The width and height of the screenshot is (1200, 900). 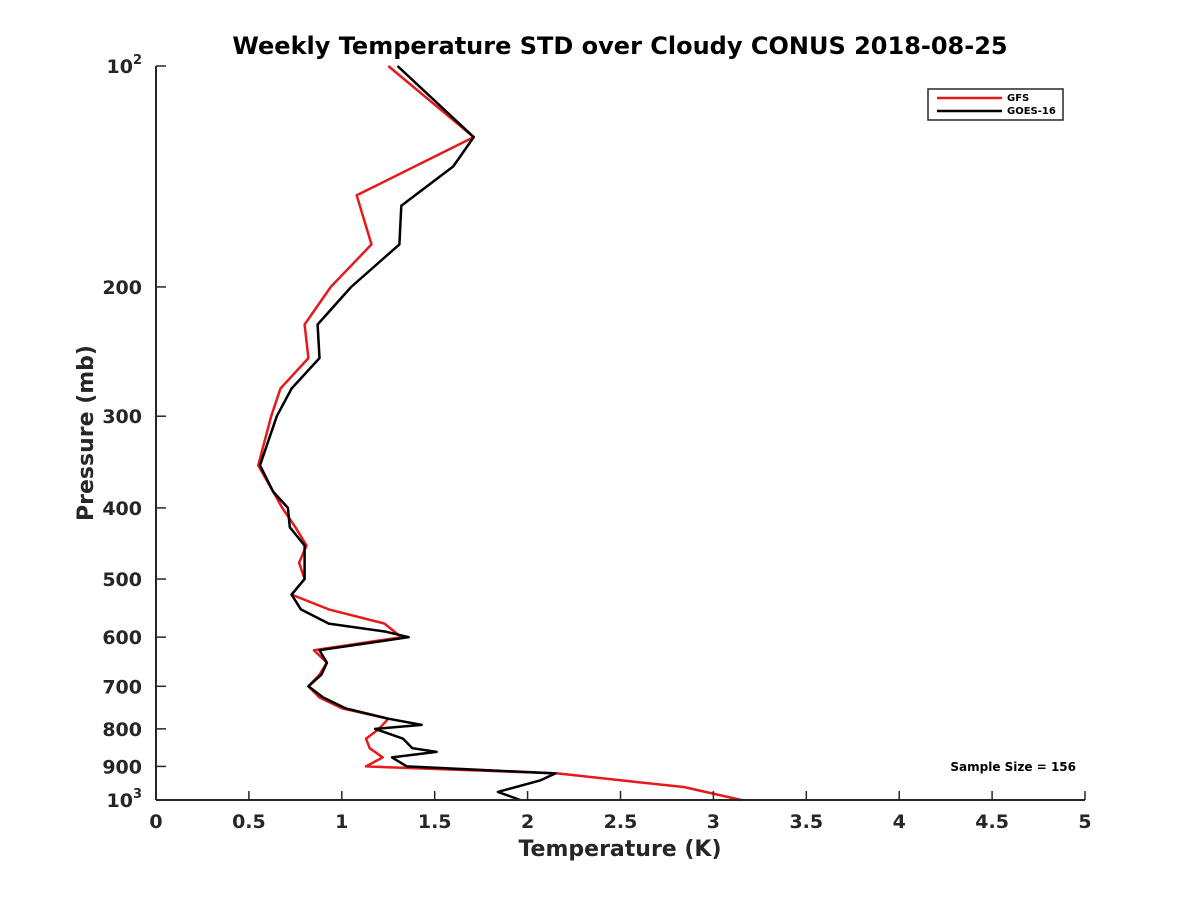 I want to click on legend: GFS GOES-16, so click(x=995, y=104).